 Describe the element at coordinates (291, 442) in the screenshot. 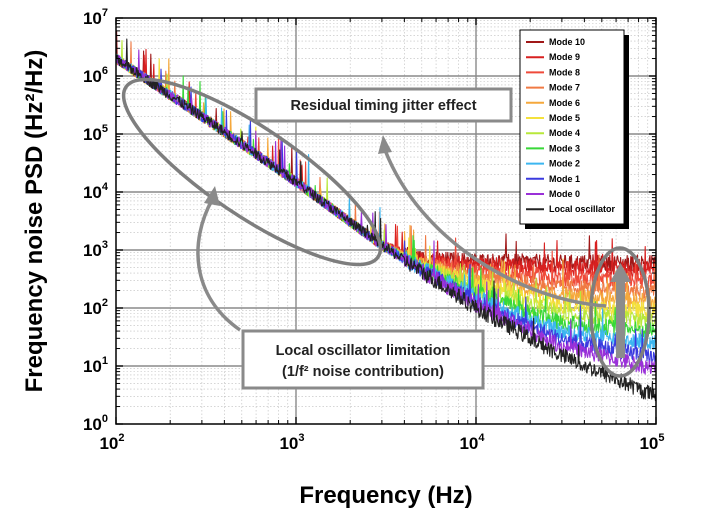

I see `x-tick-label: 10³` at that location.